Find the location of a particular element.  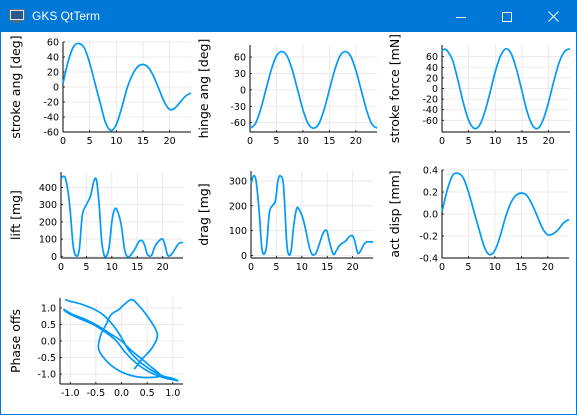

maximize-icon is located at coordinates (507, 16).